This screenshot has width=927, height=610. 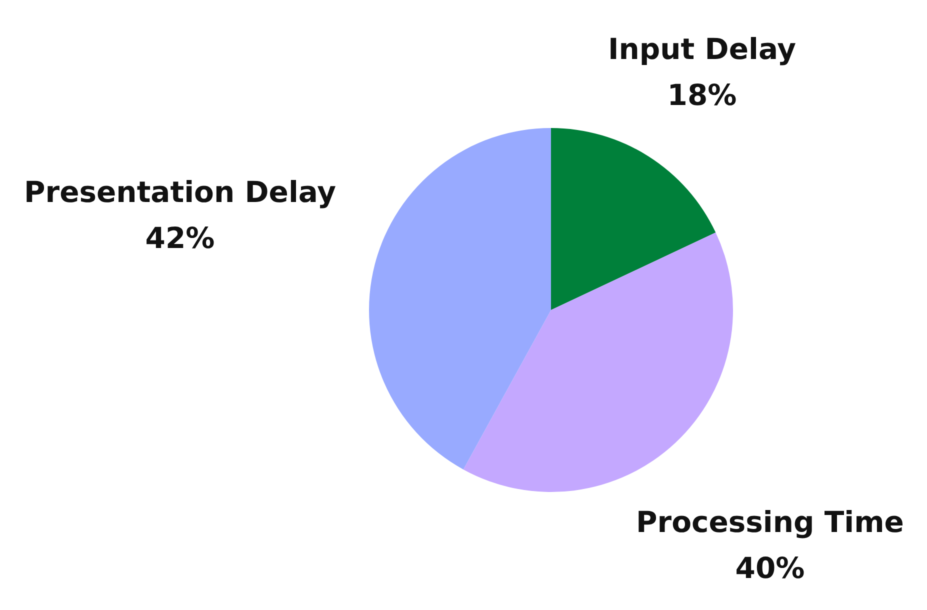 What do you see at coordinates (770, 522) in the screenshot?
I see `slice-label: Processing Time` at bounding box center [770, 522].